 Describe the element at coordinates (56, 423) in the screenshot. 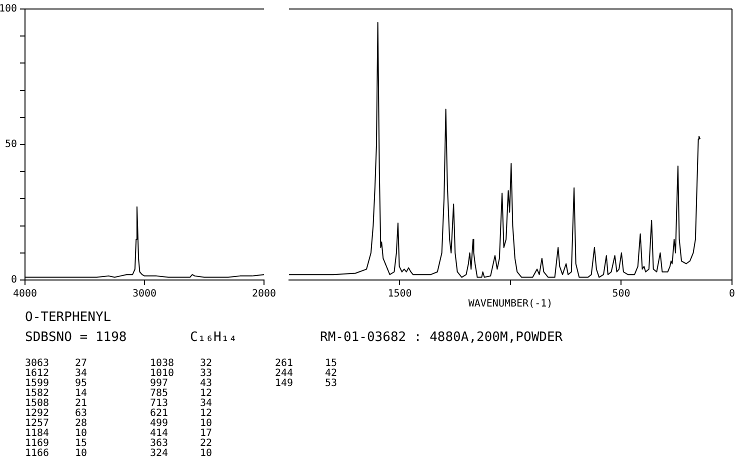

I see `text: 1257 28` at that location.